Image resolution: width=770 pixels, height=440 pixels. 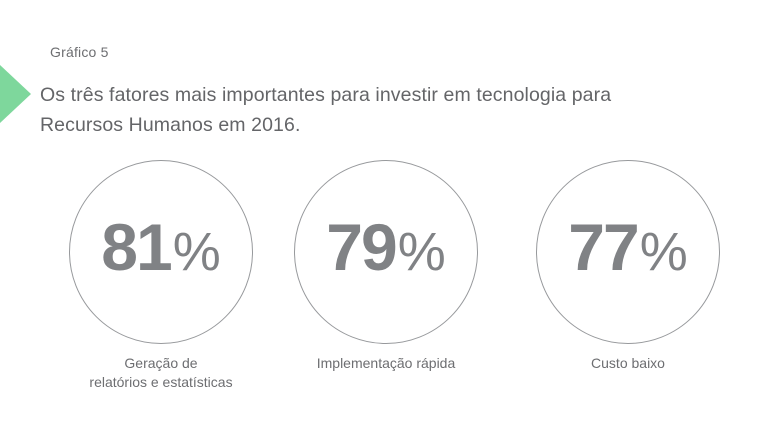 What do you see at coordinates (79, 52) in the screenshot?
I see `chart-number-label: Gráfico 5` at bounding box center [79, 52].